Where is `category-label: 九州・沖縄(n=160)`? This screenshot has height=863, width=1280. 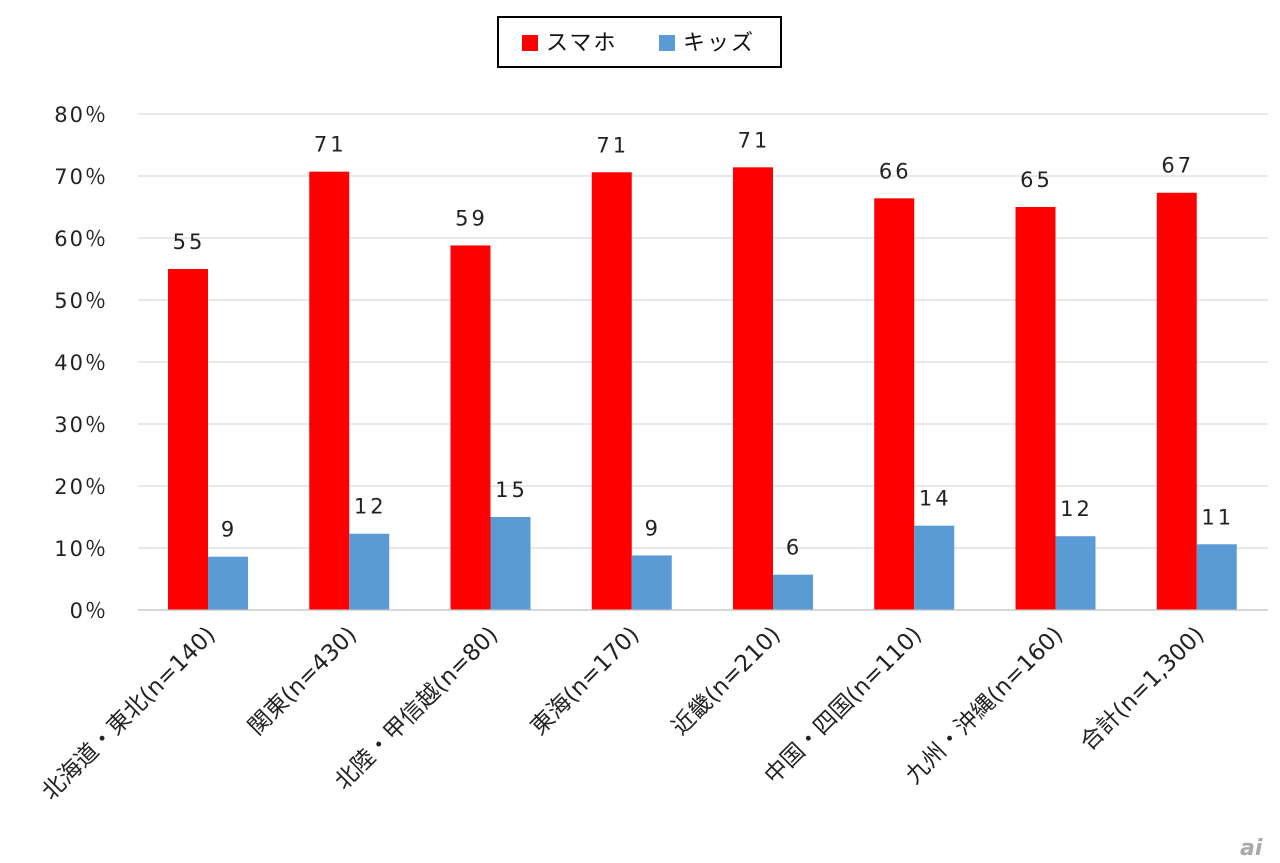
category-label: 九州・沖縄(n=160) is located at coordinates (984, 705).